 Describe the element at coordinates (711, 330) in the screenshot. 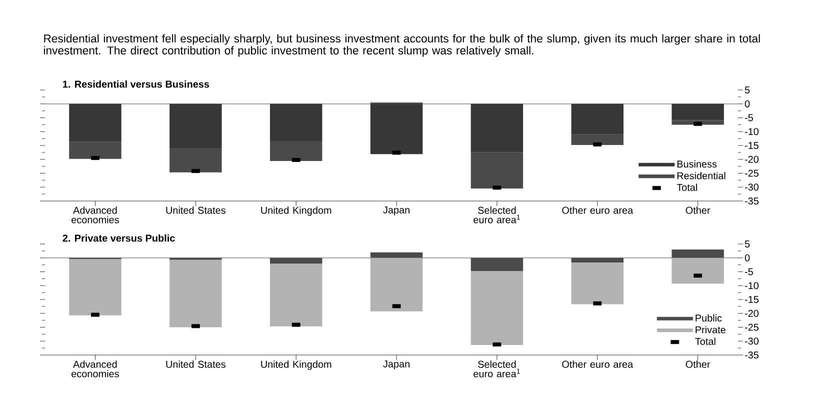

I see `legend-label: Private` at that location.